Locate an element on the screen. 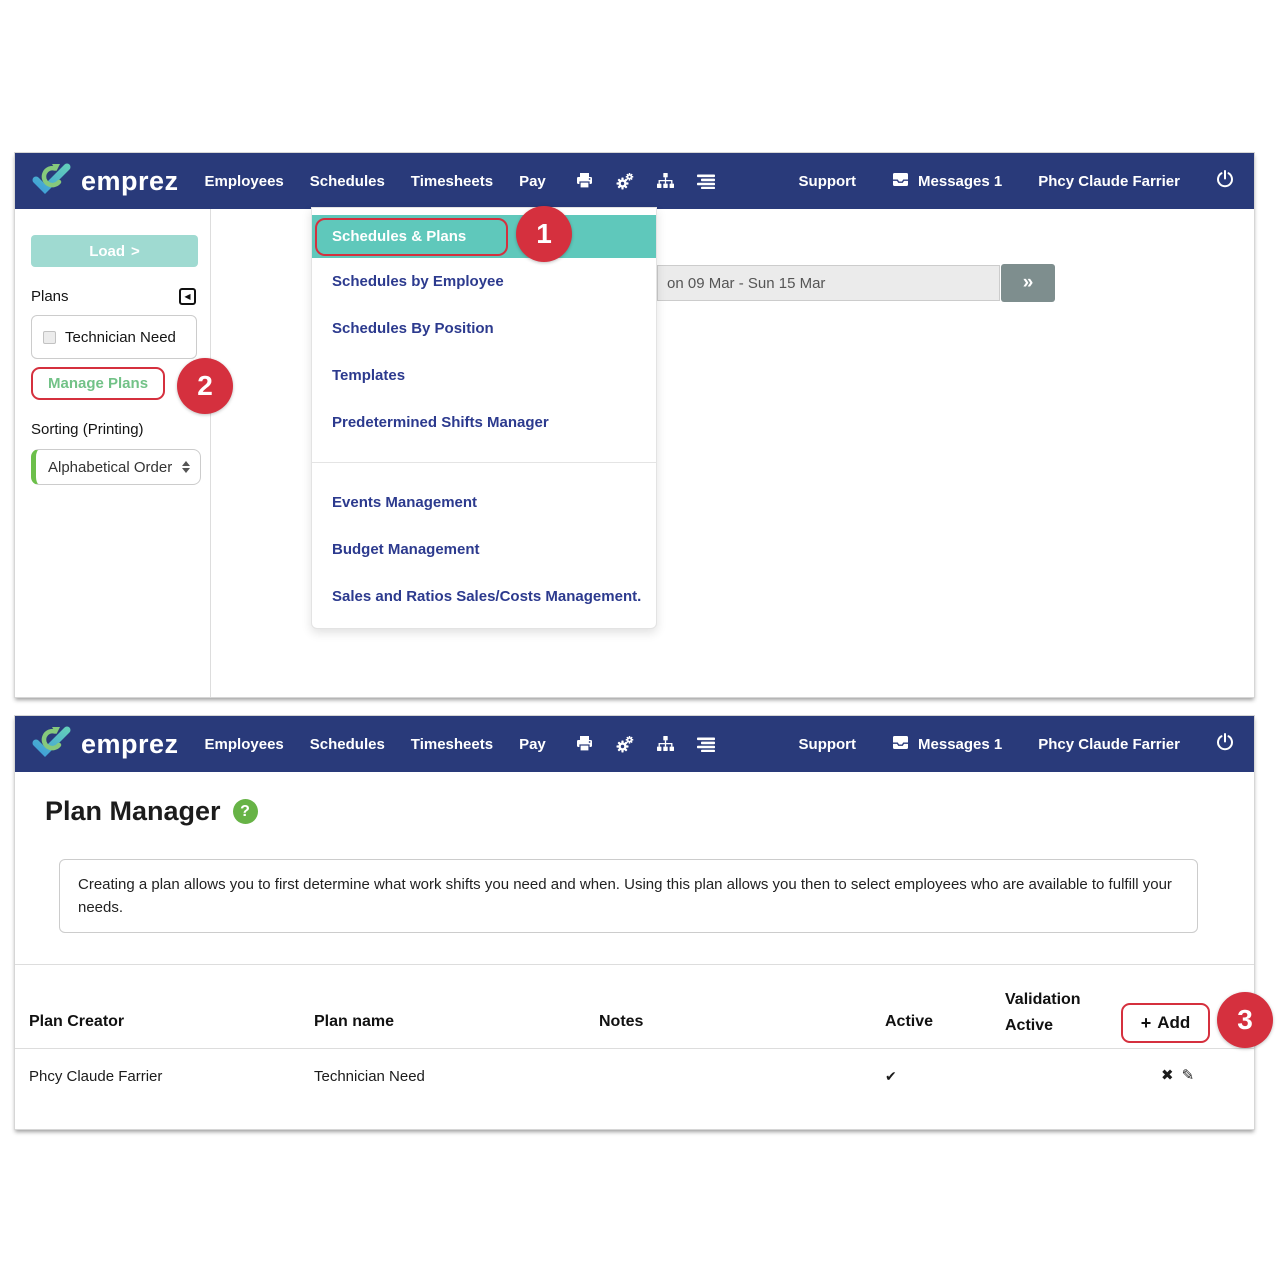 The image size is (1280, 1281). annotation-step-2: 2 is located at coordinates (205, 386).